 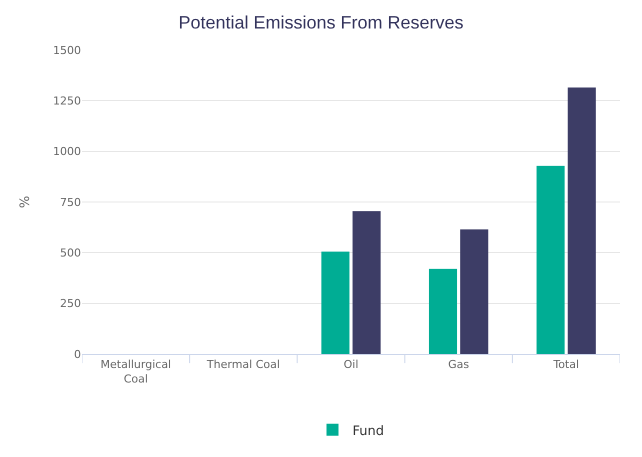 What do you see at coordinates (321, 22) in the screenshot?
I see `chart-title: Potential Emissions From Reserves` at bounding box center [321, 22].